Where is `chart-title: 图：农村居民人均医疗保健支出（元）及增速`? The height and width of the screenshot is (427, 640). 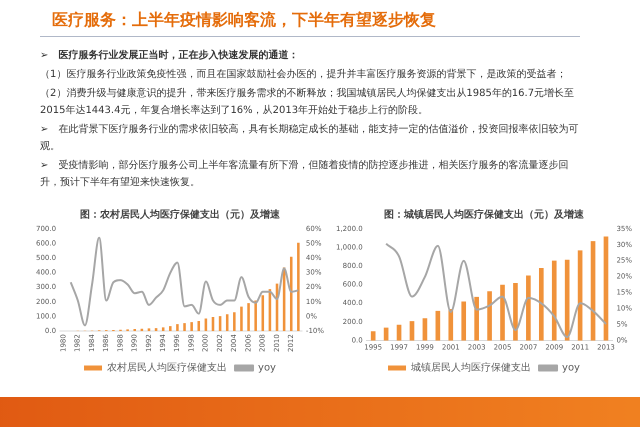 chart-title: 图：农村居民人均医疗保健支出（元）及增速 is located at coordinates (180, 214).